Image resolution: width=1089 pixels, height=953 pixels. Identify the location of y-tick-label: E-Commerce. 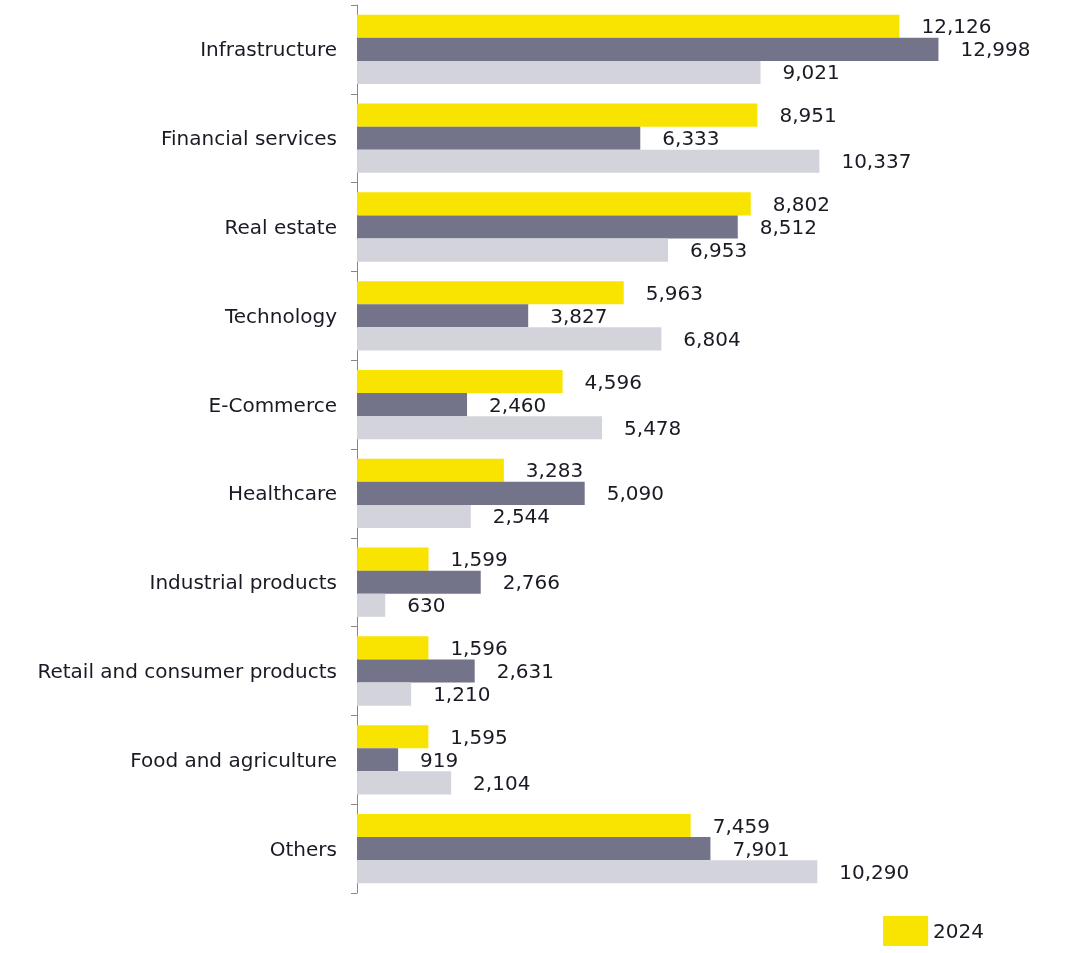
(272, 404).